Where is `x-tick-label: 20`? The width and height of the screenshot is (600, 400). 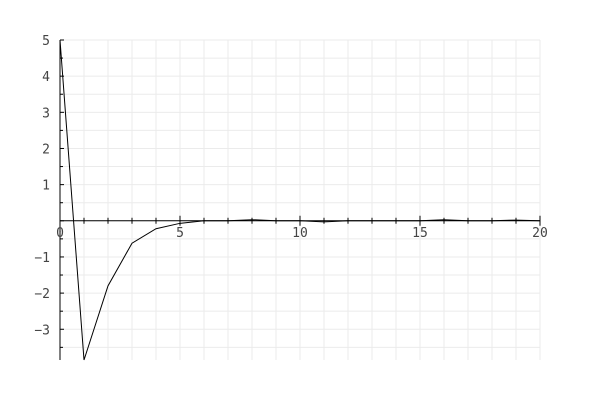
x-tick-label: 20 is located at coordinates (540, 233).